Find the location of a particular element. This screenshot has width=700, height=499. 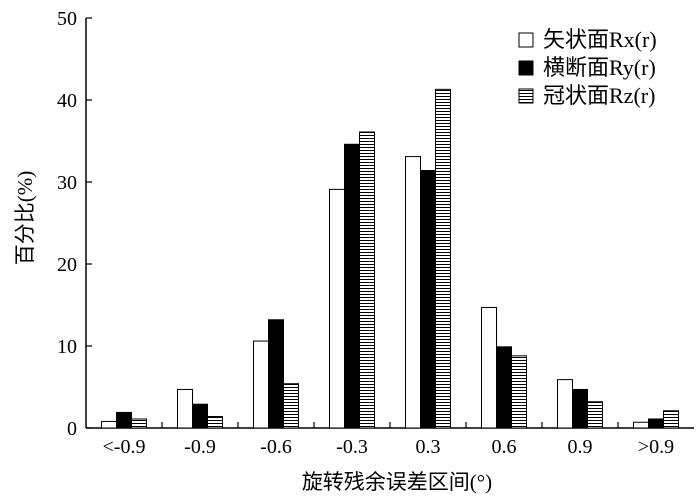

y-tick-label: 30 is located at coordinates (67, 183).